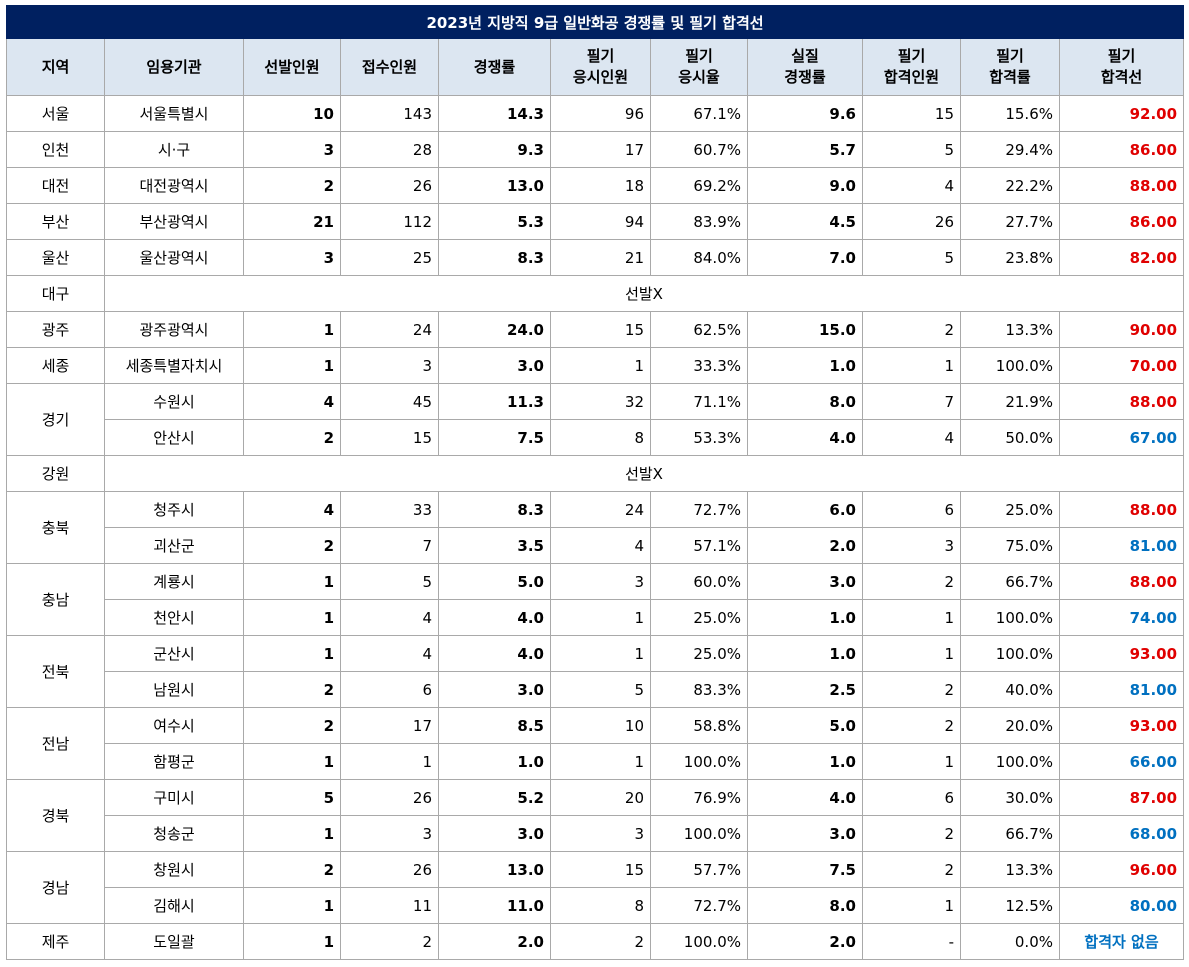  Describe the element at coordinates (1010, 149) in the screenshot. I see `pass-rate-cell: 29.4%` at that location.